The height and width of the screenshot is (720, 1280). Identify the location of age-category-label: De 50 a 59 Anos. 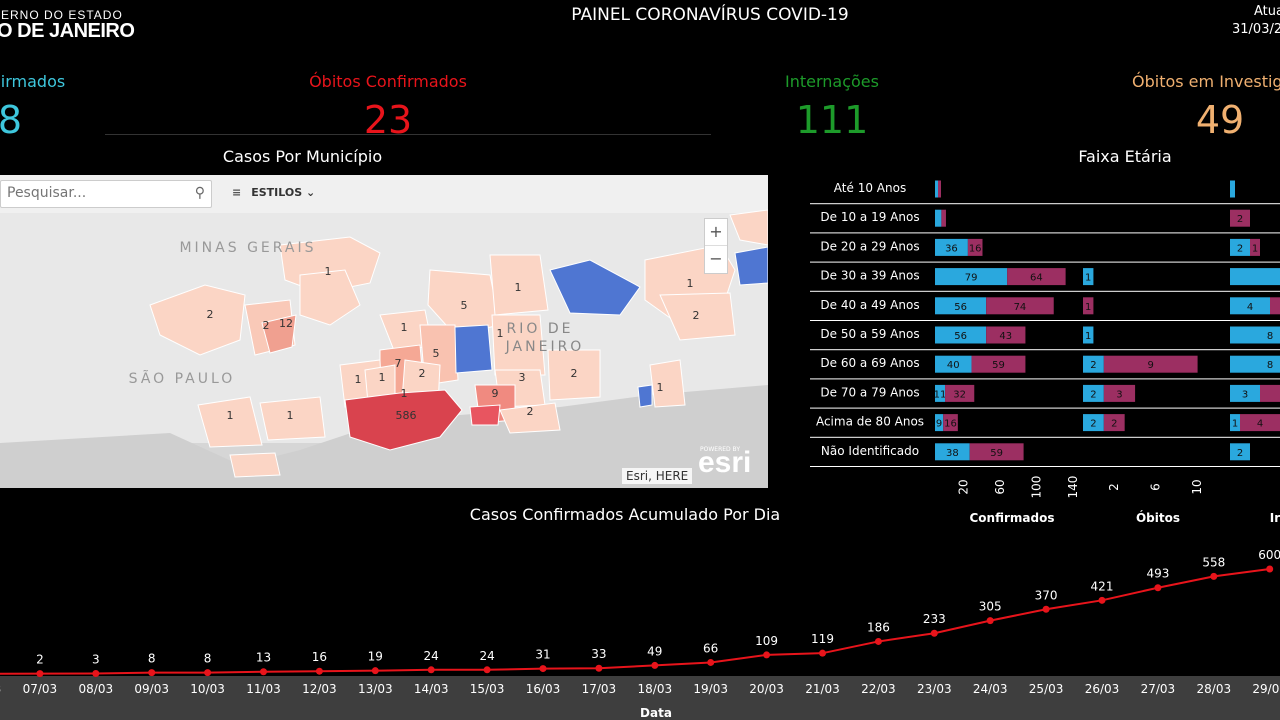
(869, 334).